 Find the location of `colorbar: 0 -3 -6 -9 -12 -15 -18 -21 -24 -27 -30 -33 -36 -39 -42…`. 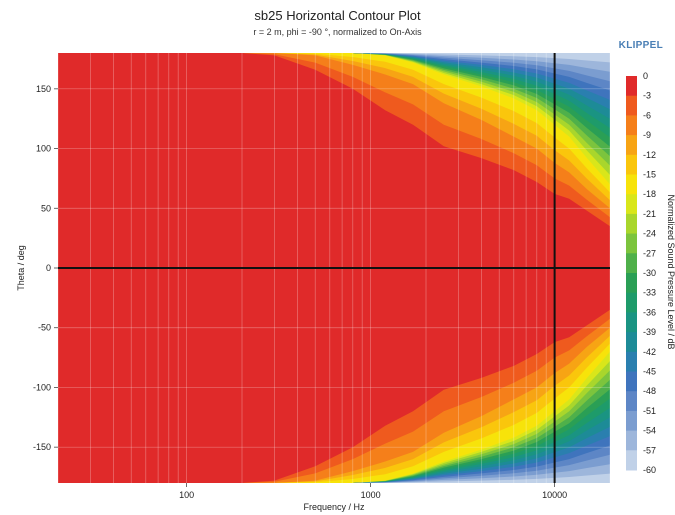

colorbar: 0 -3 -6 -9 -12 -15 -18 -21 -24 -27 -30 -33 -36 -39 -42… is located at coordinates (641, 273).